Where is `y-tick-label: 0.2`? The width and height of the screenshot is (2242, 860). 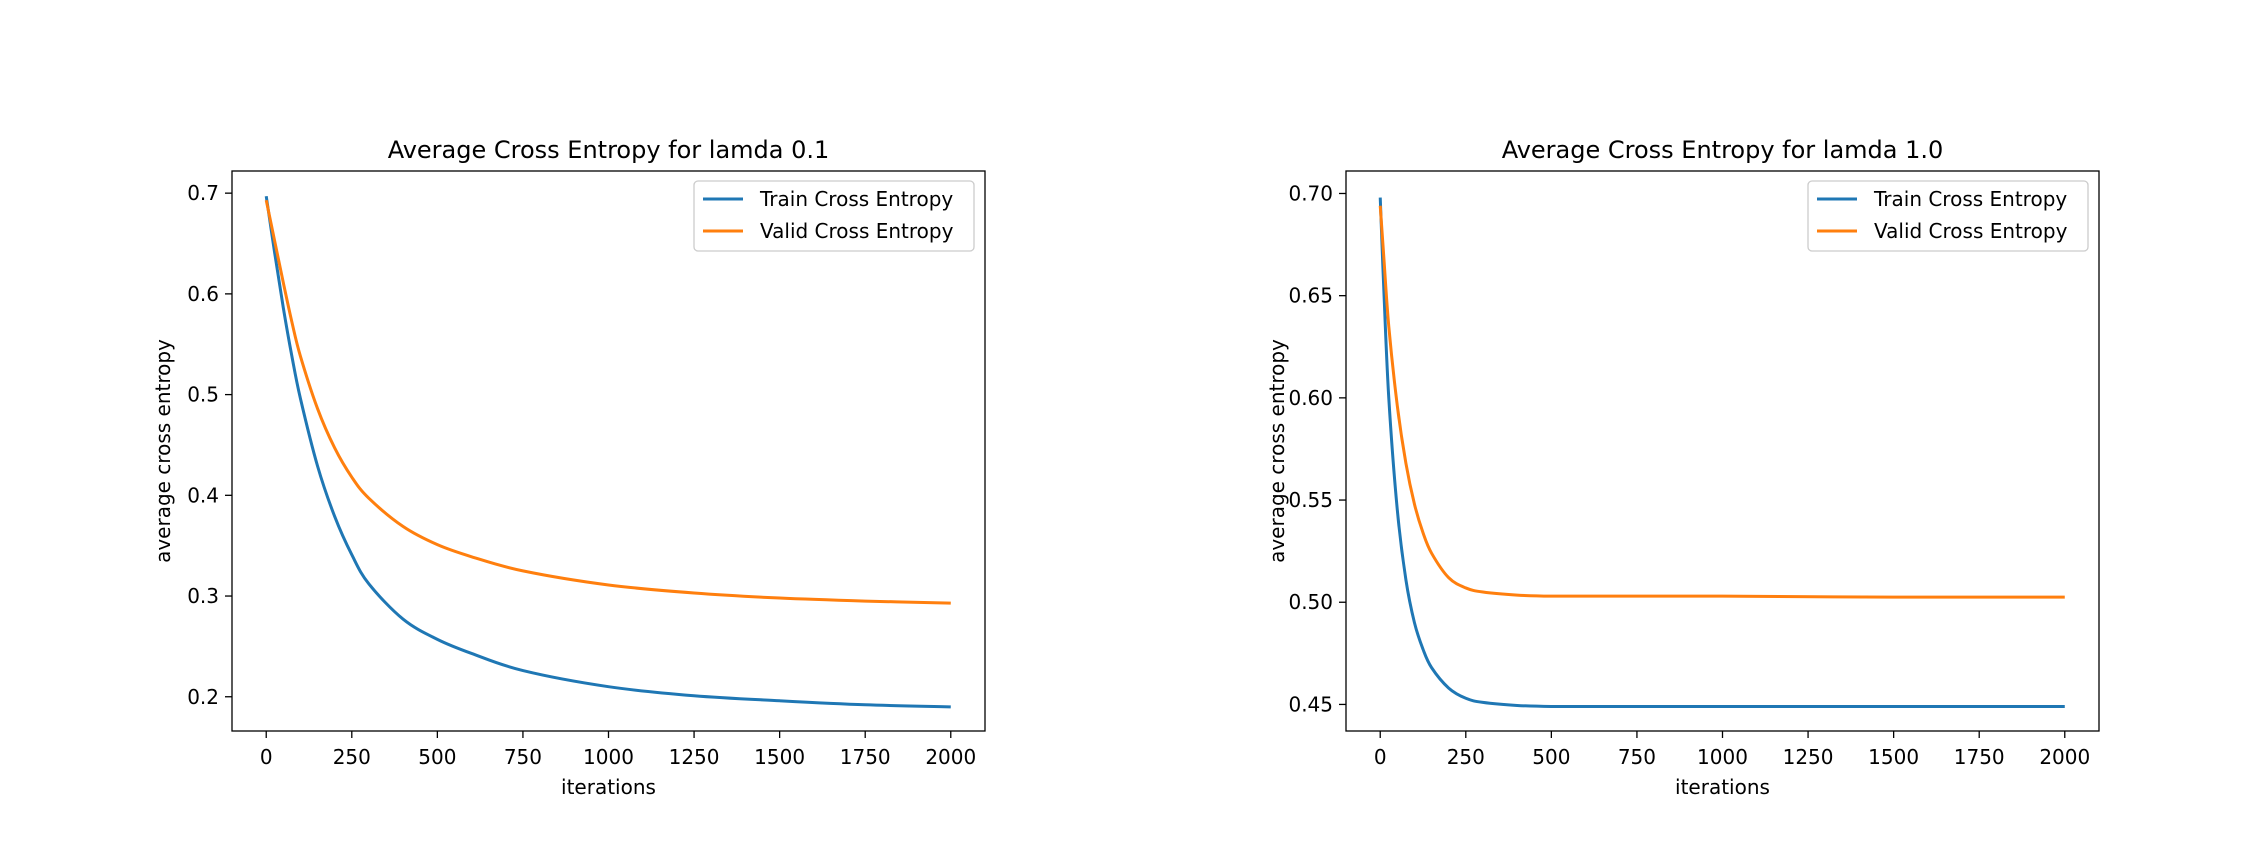
y-tick-label: 0.2 is located at coordinates (203, 697).